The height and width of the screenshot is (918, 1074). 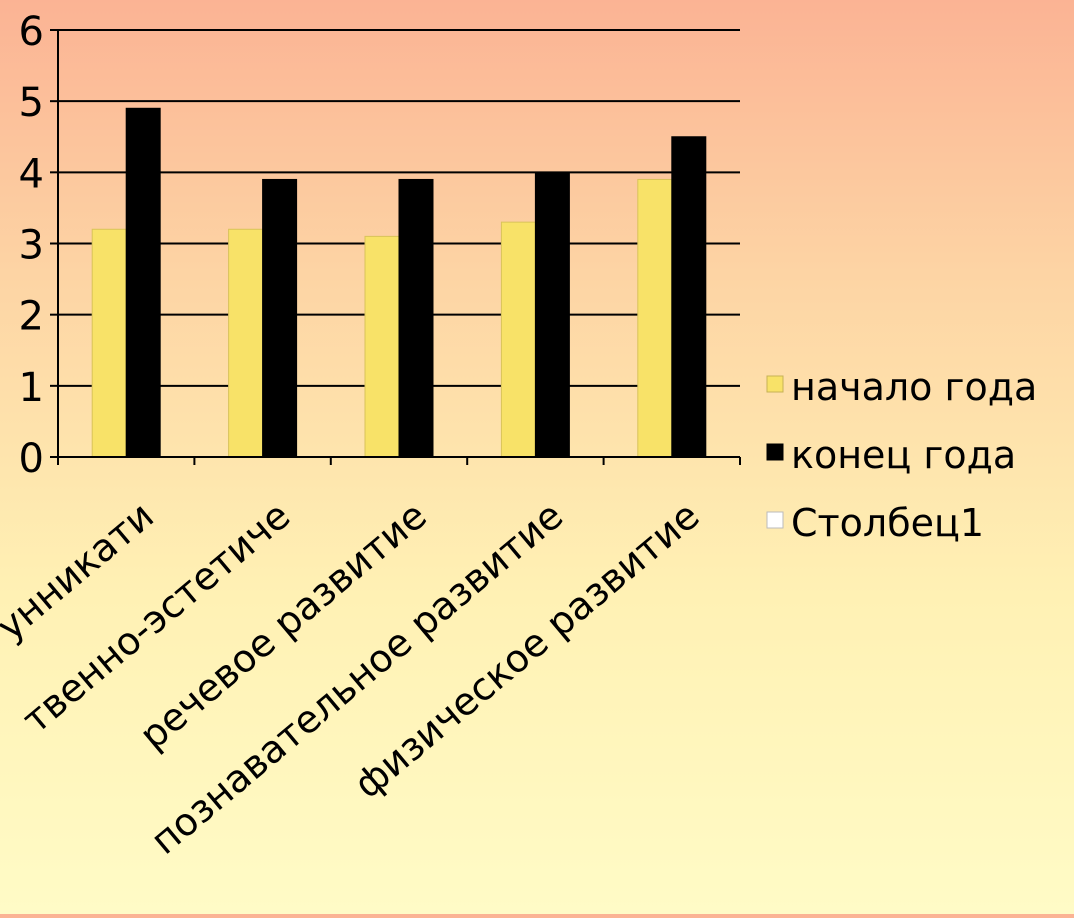 What do you see at coordinates (887, 523) in the screenshot?
I see `legend-label: Столбец1` at bounding box center [887, 523].